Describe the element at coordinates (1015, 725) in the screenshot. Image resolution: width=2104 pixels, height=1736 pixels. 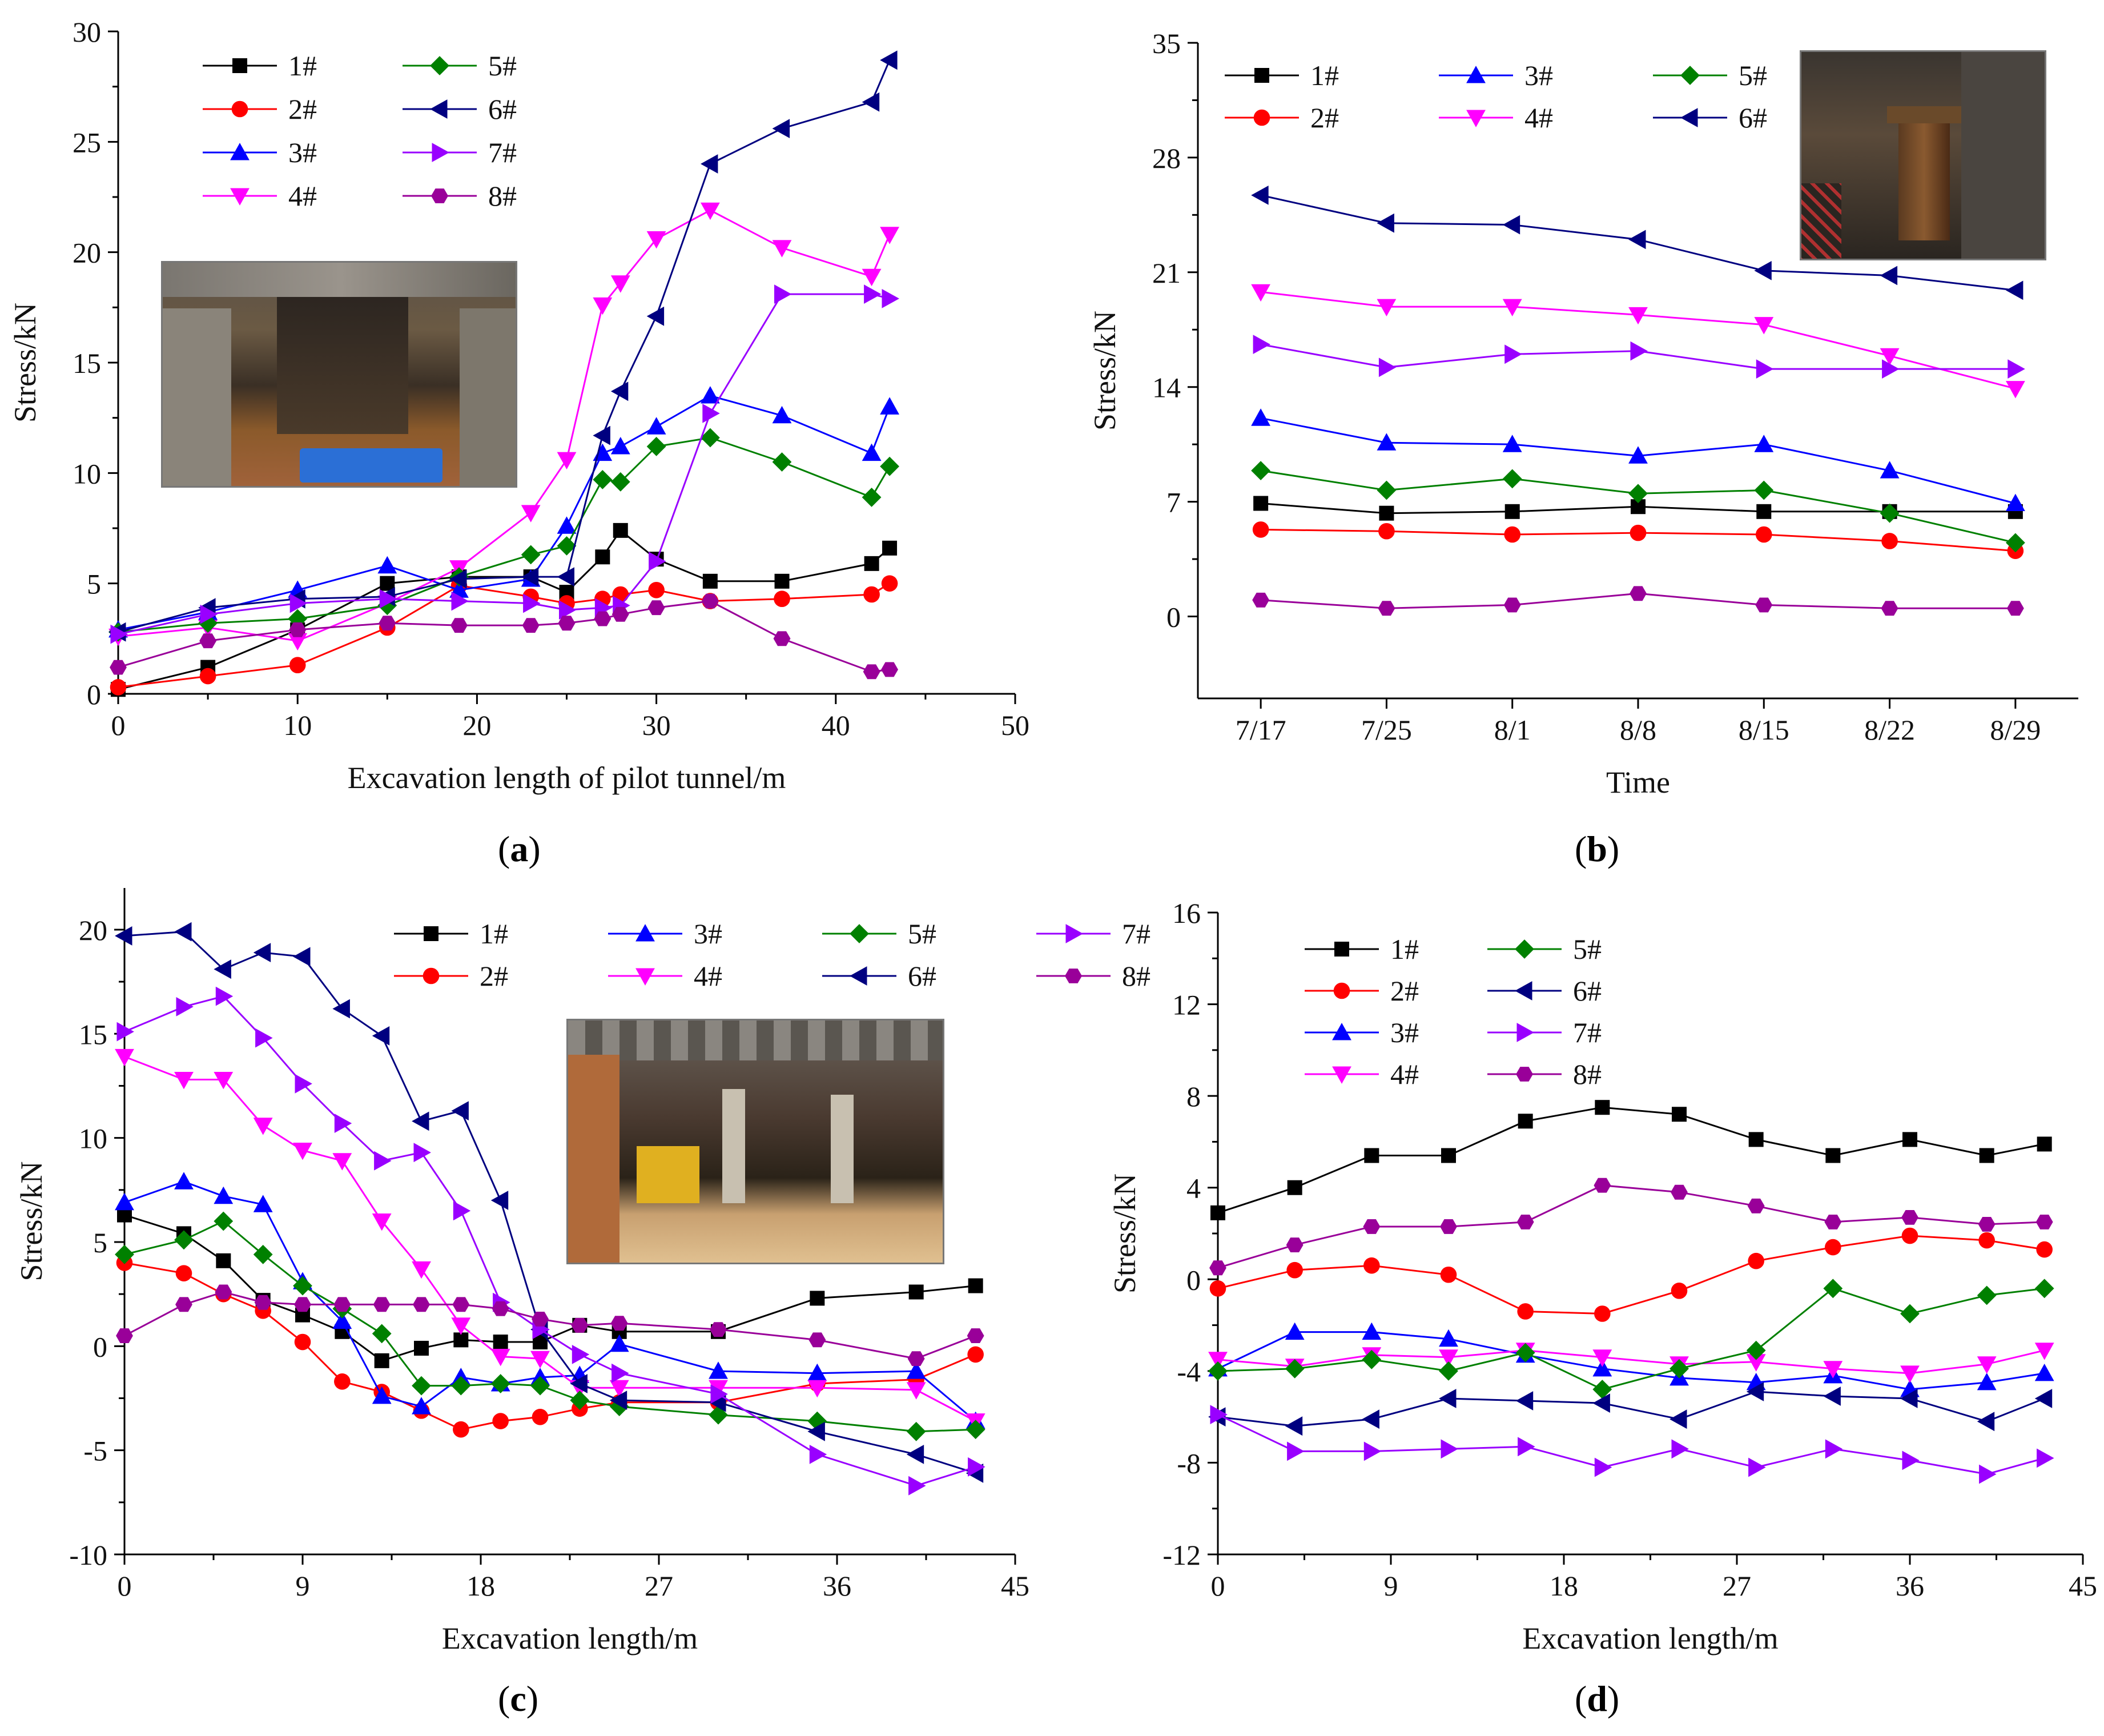
I see `x-tick-label-a: 50` at that location.